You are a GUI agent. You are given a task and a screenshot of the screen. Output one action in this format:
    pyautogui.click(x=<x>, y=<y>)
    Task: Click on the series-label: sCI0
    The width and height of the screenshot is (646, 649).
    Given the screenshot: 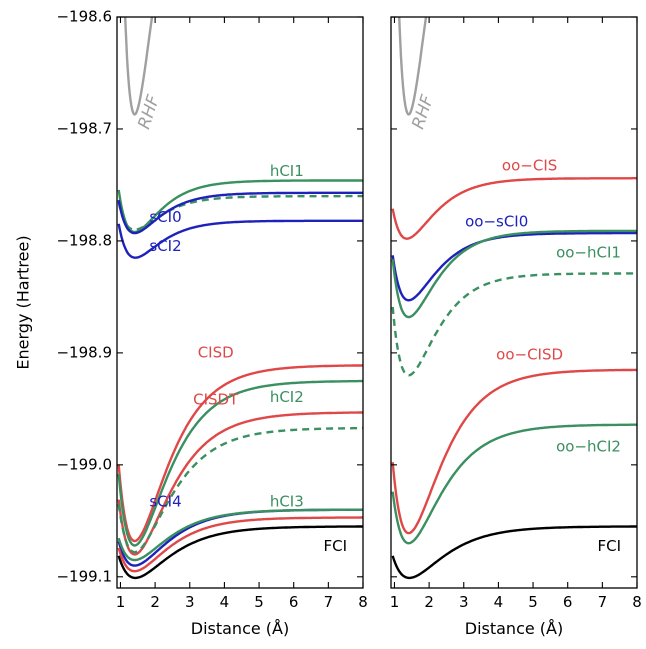 What is the action you would take?
    pyautogui.click(x=165, y=217)
    